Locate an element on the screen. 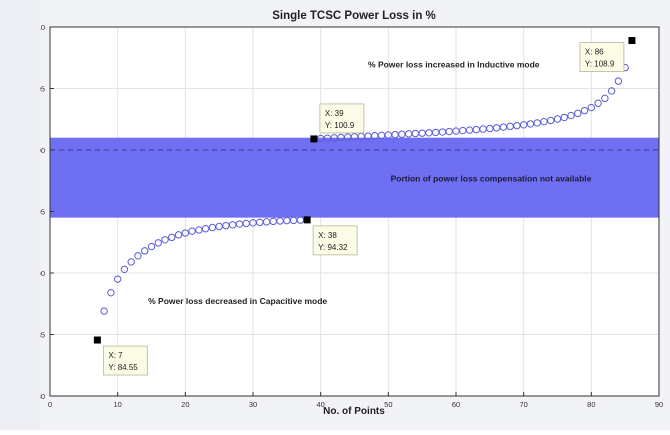  datatip-x-label: X: 86 is located at coordinates (594, 52).